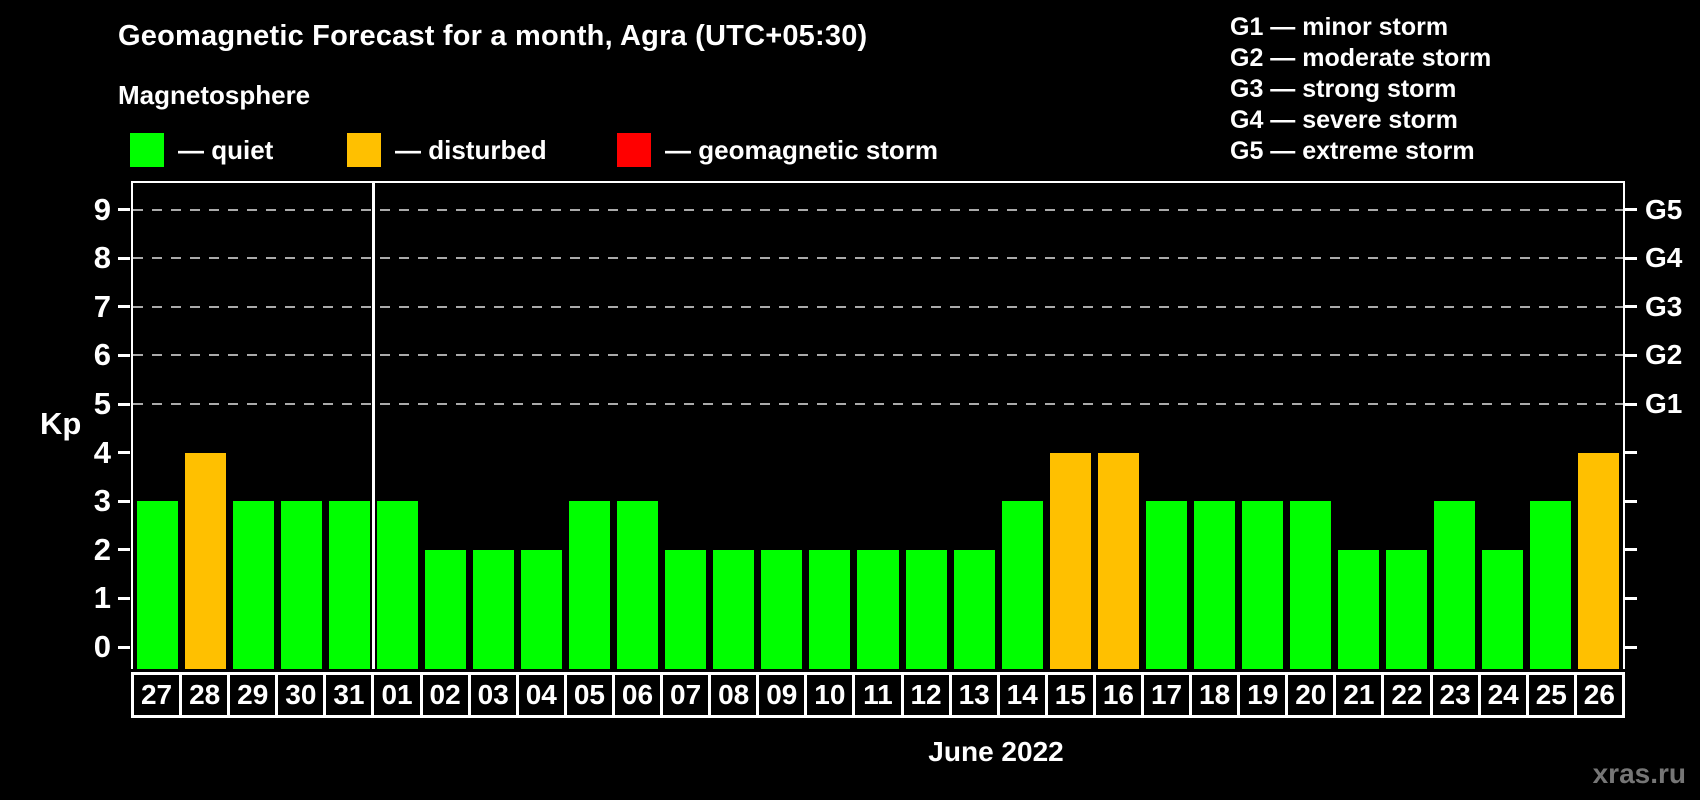 The image size is (1700, 800). What do you see at coordinates (102, 646) in the screenshot?
I see `y-tick-label-0: 0` at bounding box center [102, 646].